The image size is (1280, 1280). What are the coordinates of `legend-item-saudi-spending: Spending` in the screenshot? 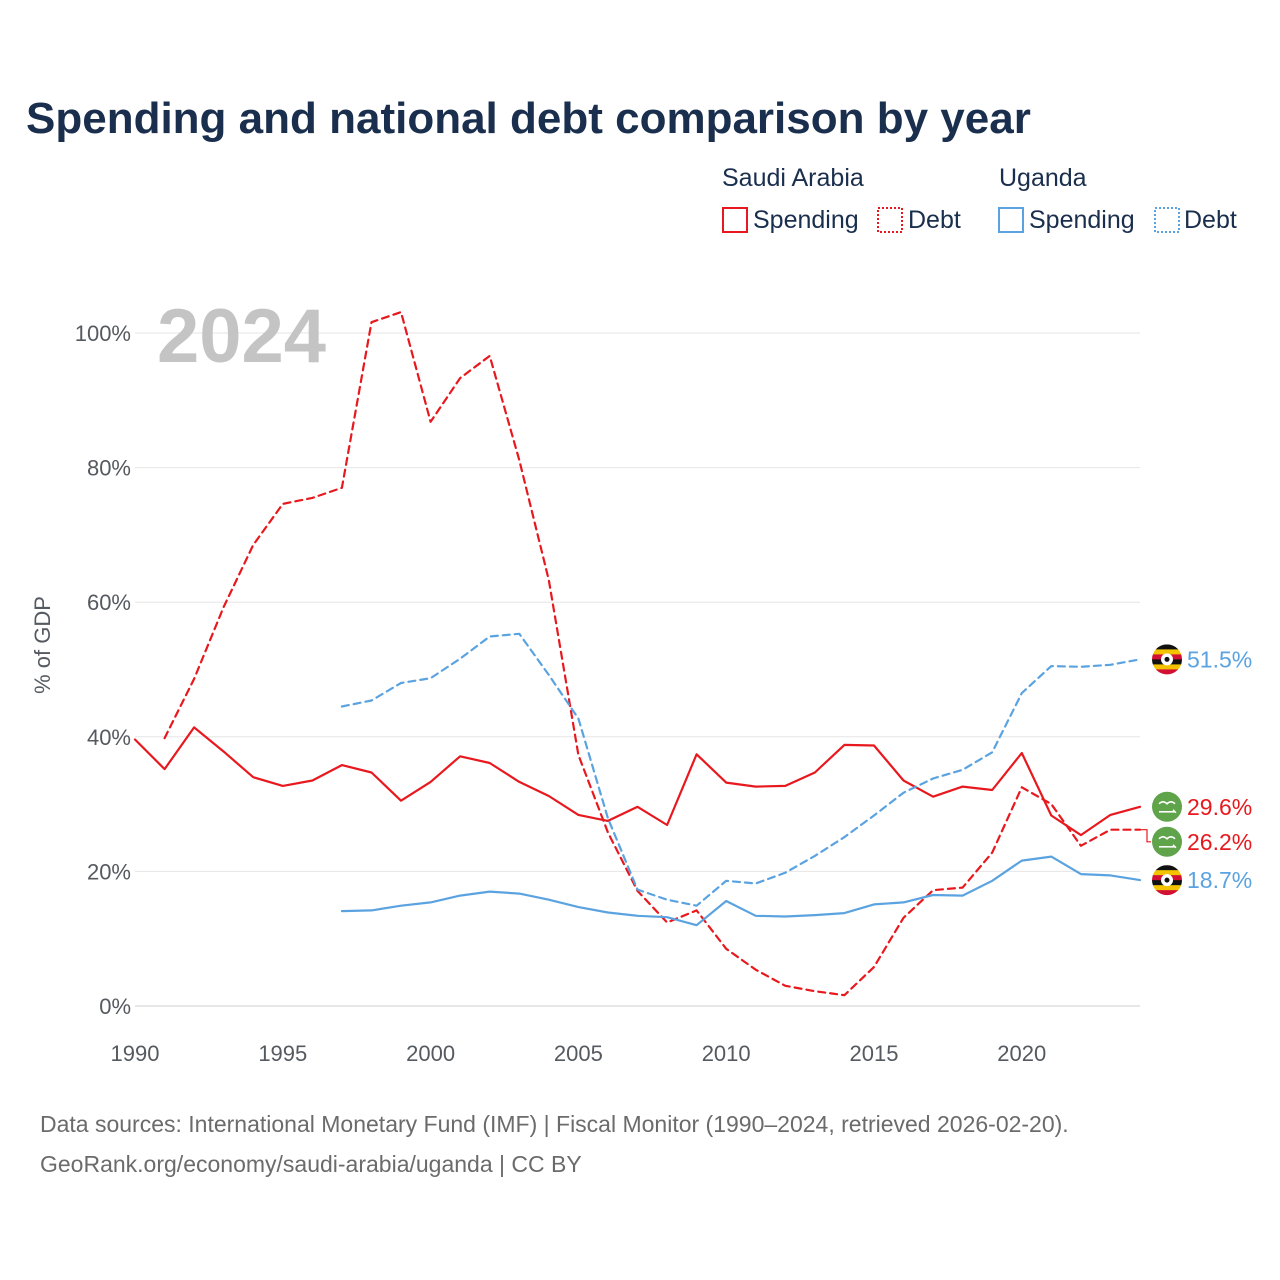 It's located at (806, 220).